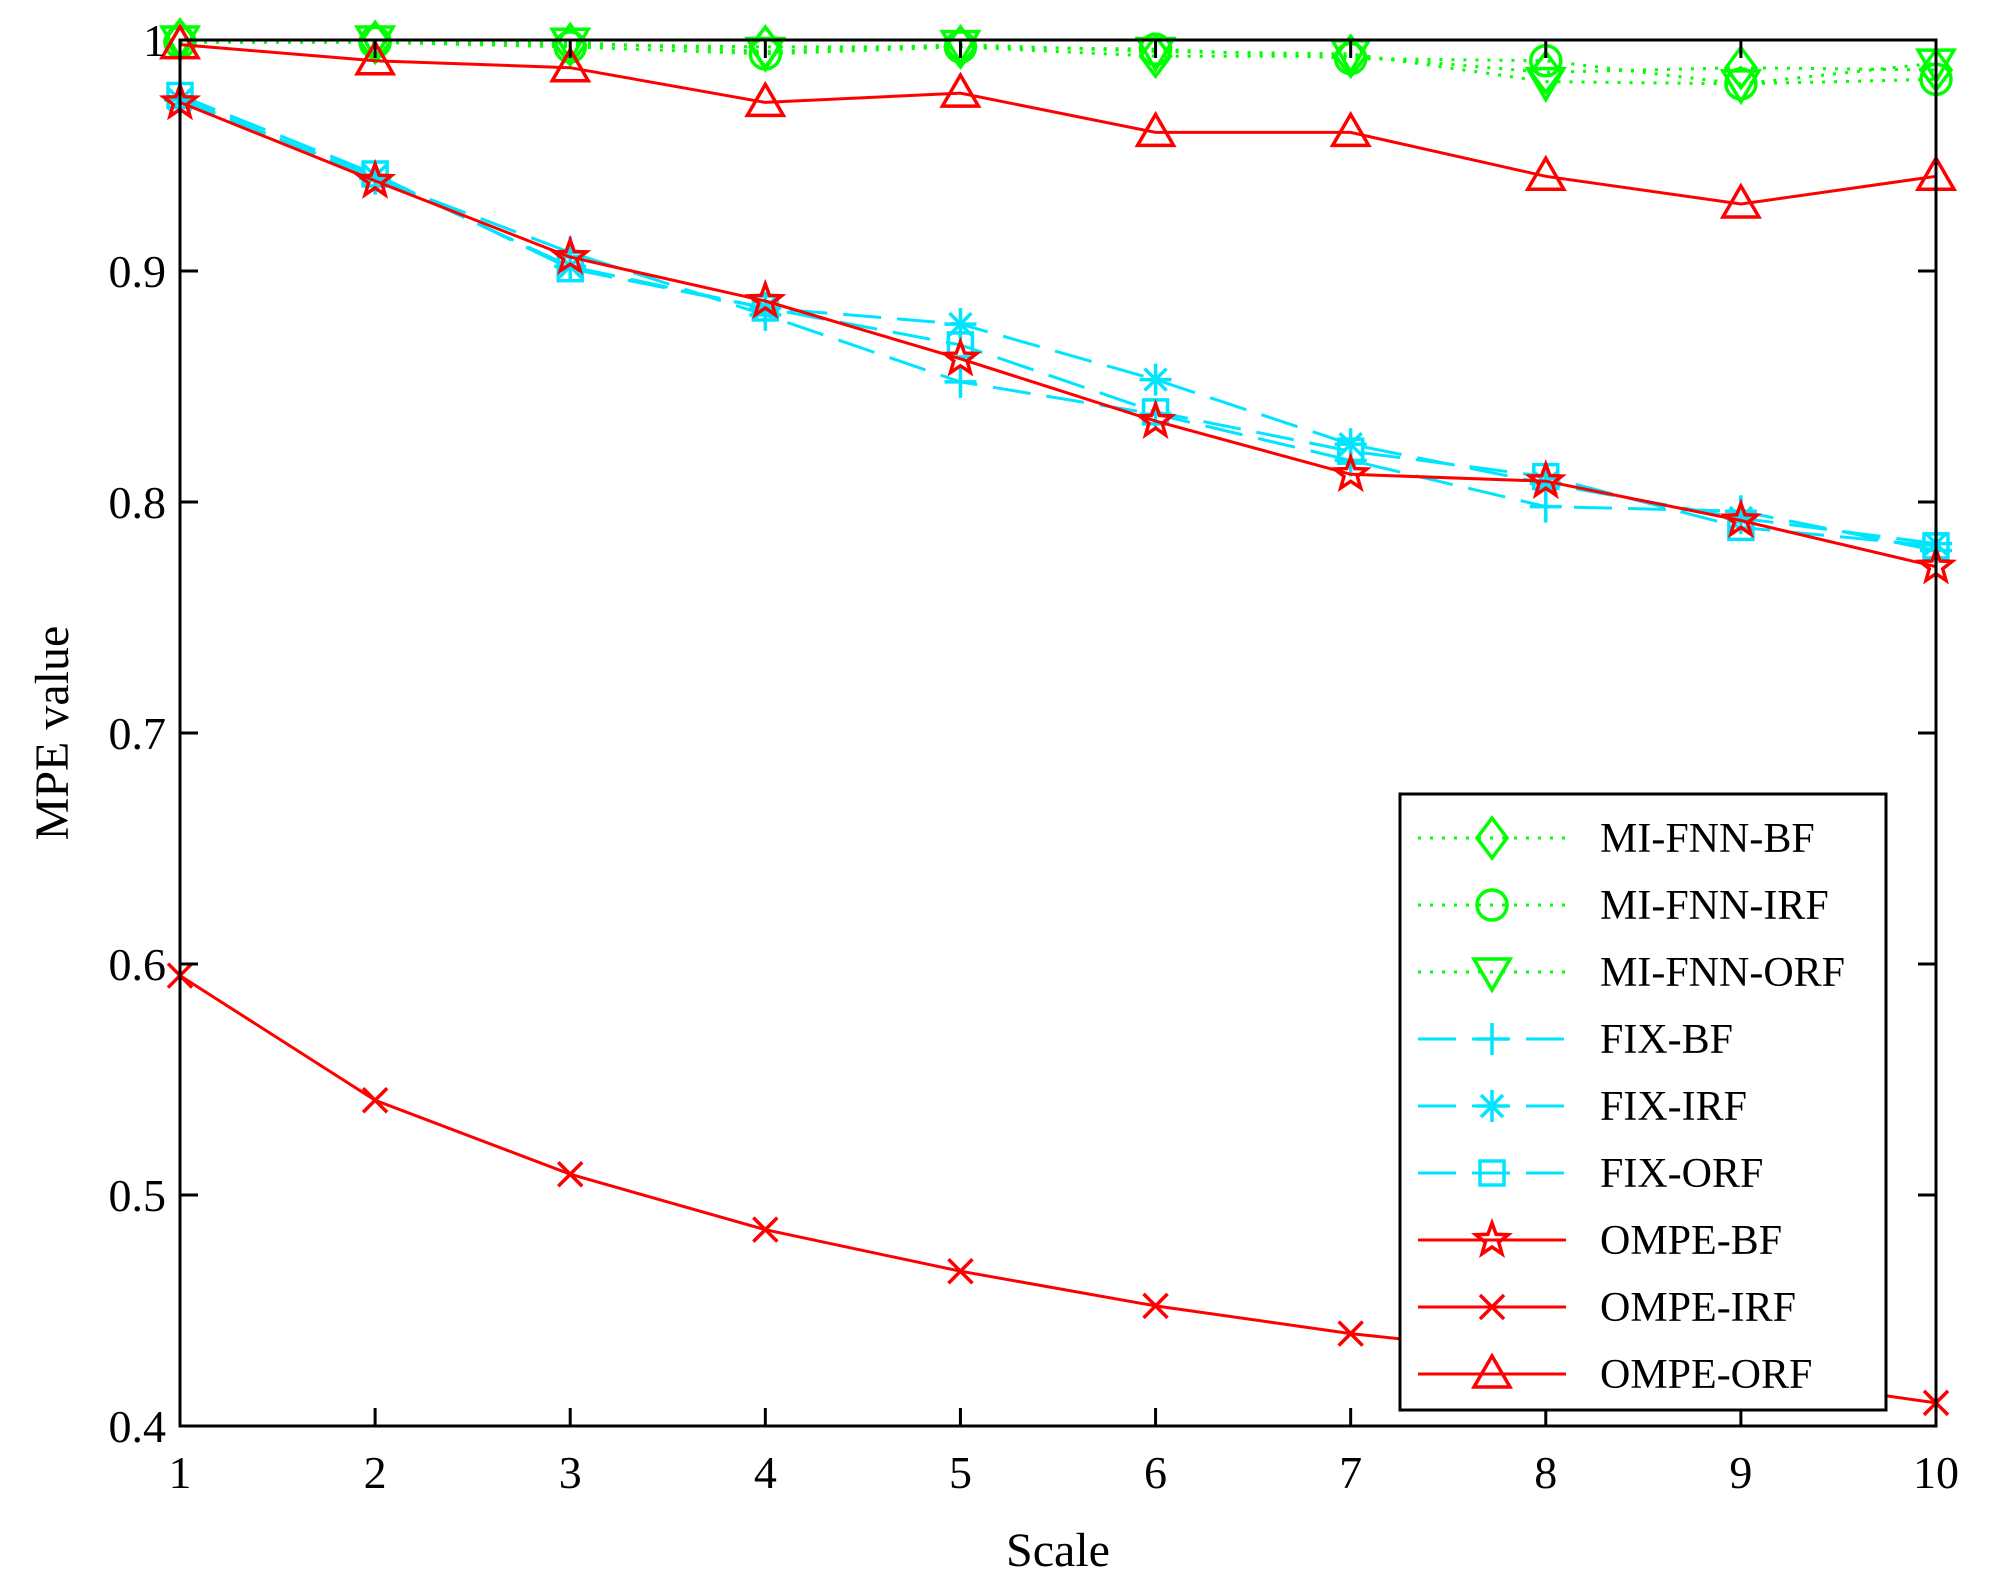 Image resolution: width=1991 pixels, height=1585 pixels. What do you see at coordinates (1492, 1307) in the screenshot?
I see `legend-marker-ompe-irf` at bounding box center [1492, 1307].